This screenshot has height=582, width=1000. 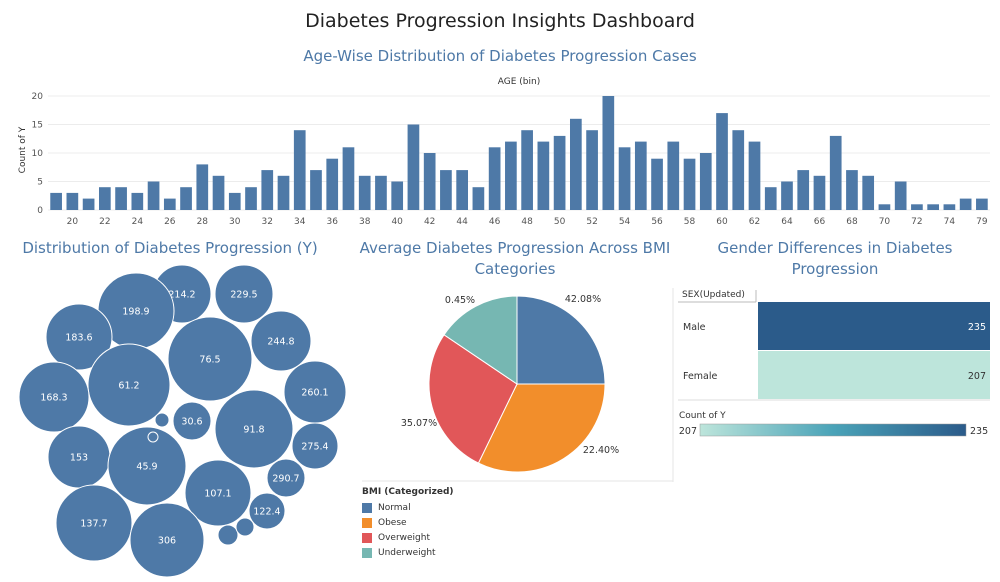 What do you see at coordinates (561, 340) in the screenshot?
I see `pie-slice-normal` at bounding box center [561, 340].